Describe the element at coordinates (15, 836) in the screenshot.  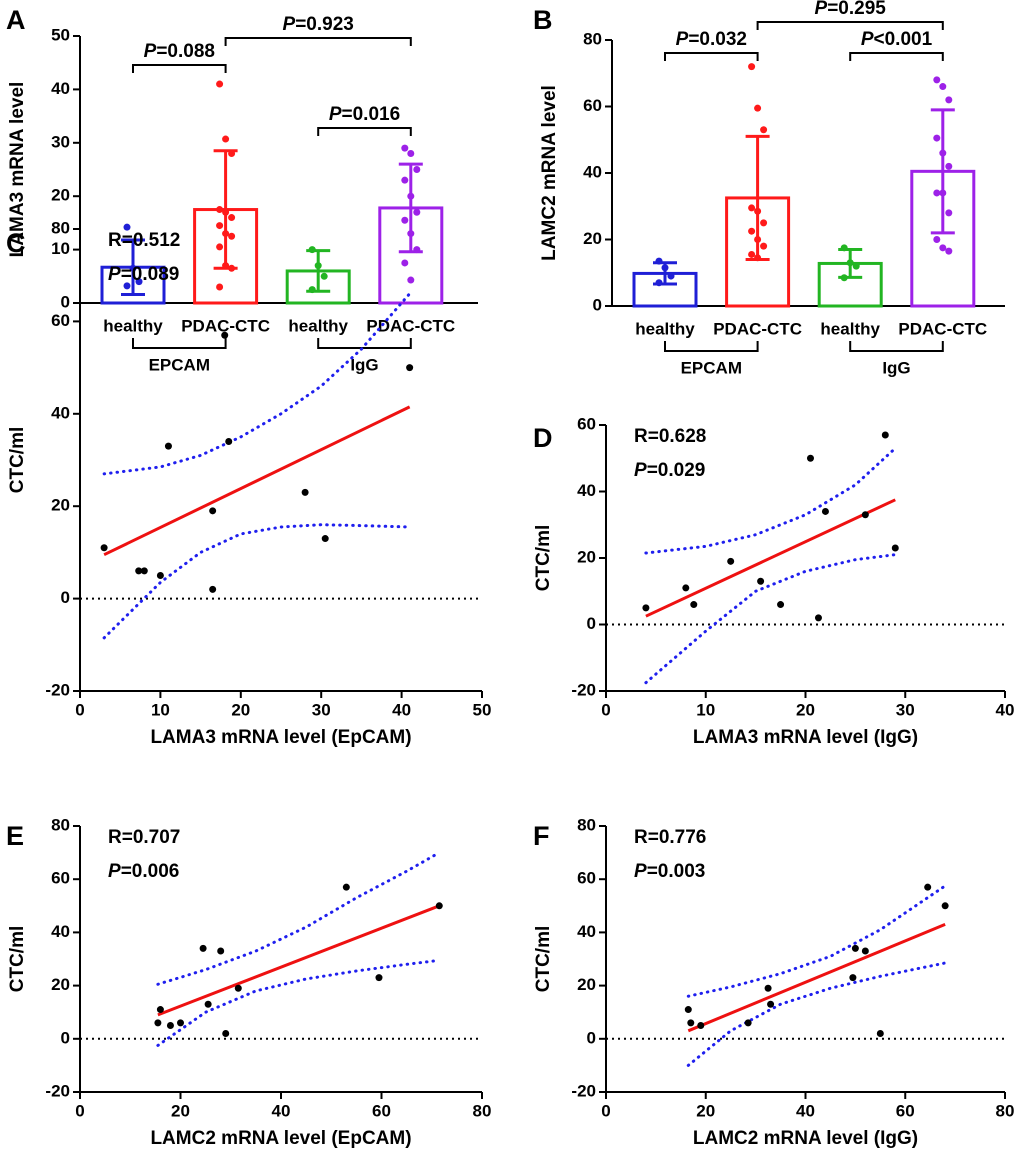
I see `panel-letter: E` at that location.